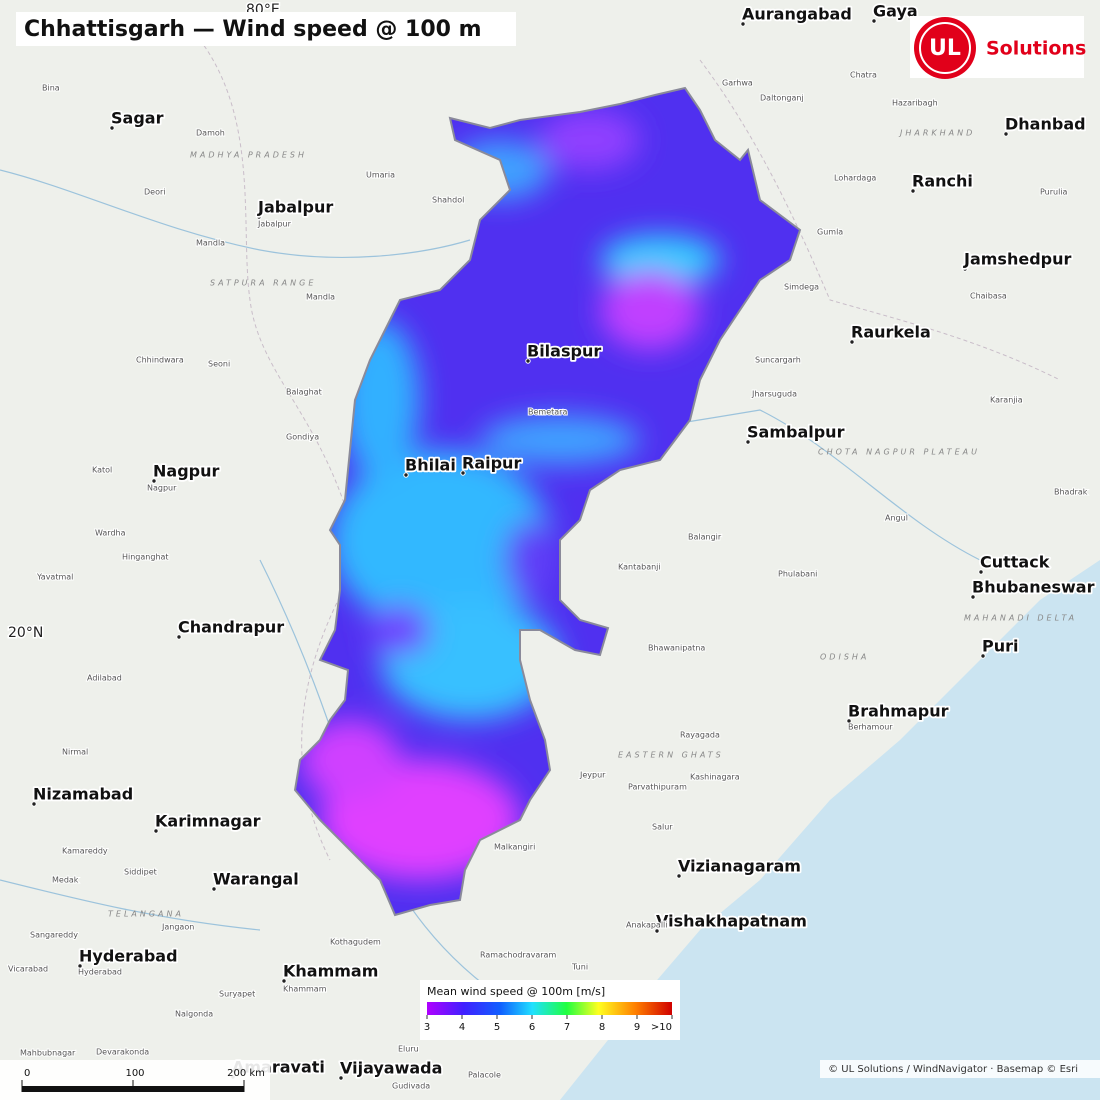 This screenshot has width=1100, height=1100. Describe the element at coordinates (1054, 192) in the screenshot. I see `place-label: Purulia` at that location.